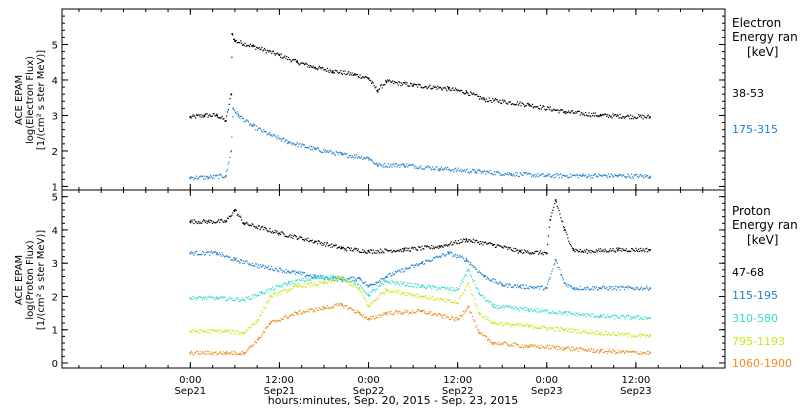 The image size is (800, 410). Describe the element at coordinates (55, 231) in the screenshot. I see `y-tick-label: 4` at that location.